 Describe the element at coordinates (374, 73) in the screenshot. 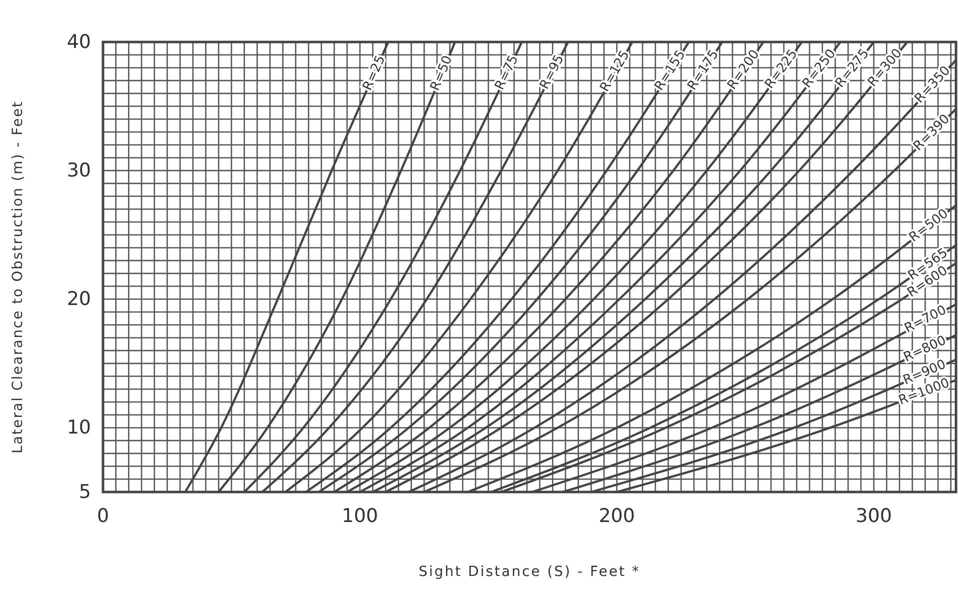

I see `text: R=25` at that location.